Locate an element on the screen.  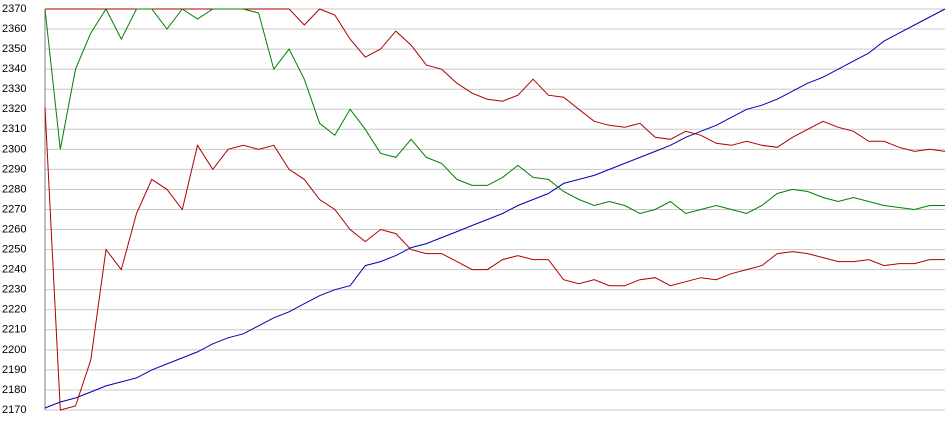
y-tick-label: 2250 is located at coordinates (14, 250).